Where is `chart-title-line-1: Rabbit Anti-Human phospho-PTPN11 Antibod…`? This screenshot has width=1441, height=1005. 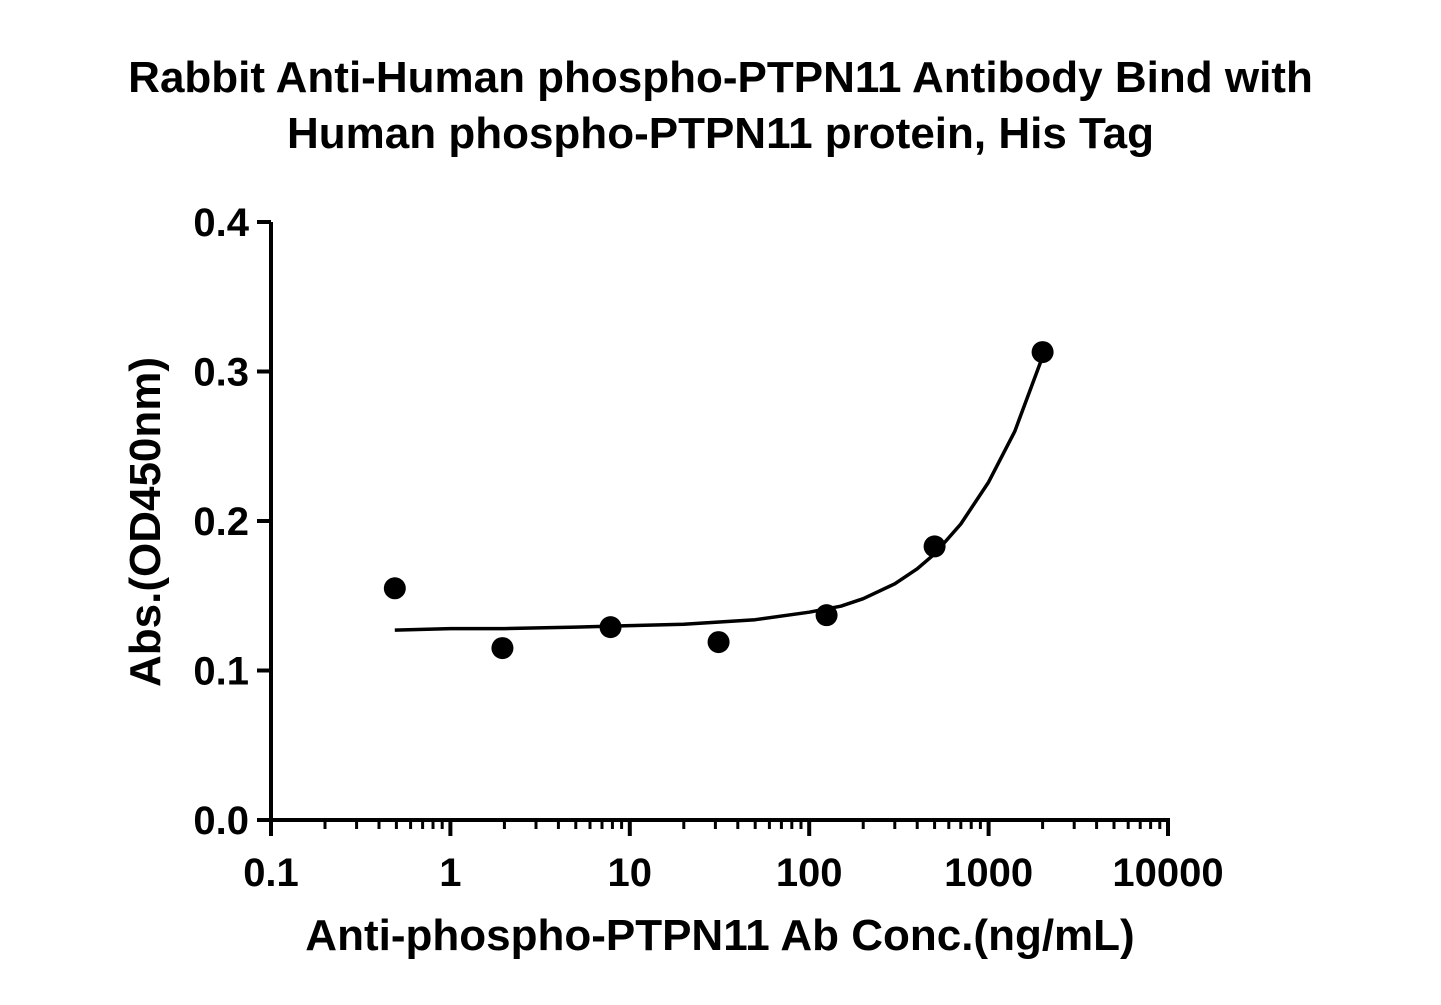
chart-title-line-1: Rabbit Anti-Human phospho-PTPN11 Antibod… is located at coordinates (720, 77).